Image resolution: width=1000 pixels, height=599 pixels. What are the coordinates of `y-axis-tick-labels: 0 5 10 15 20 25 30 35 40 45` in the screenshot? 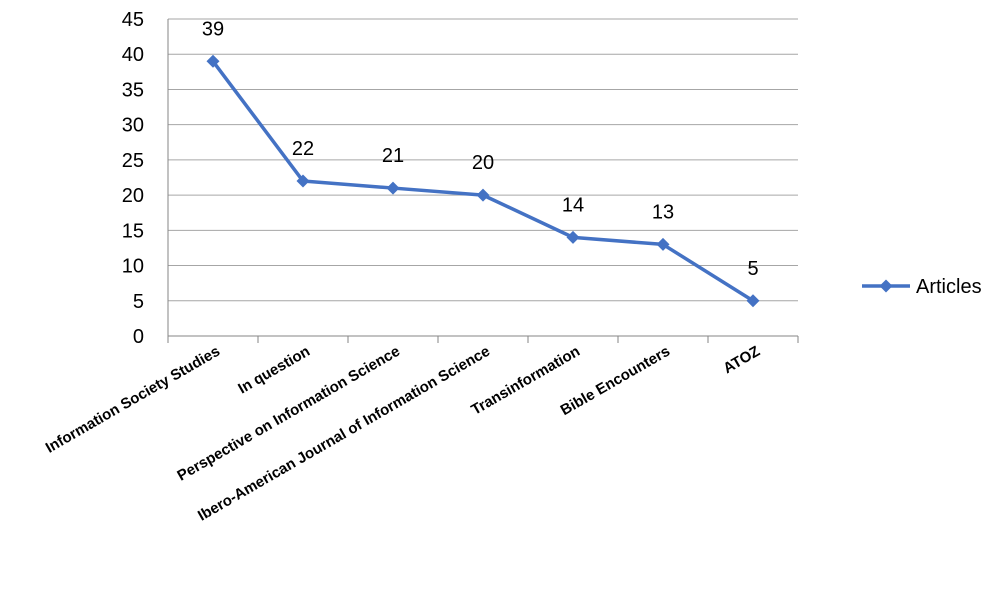 It's located at (133, 178).